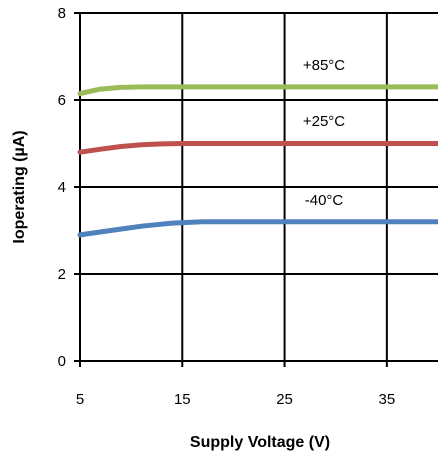 This screenshot has height=462, width=438. What do you see at coordinates (260, 442) in the screenshot?
I see `x-axis-title: Supply Voltage (V)` at bounding box center [260, 442].